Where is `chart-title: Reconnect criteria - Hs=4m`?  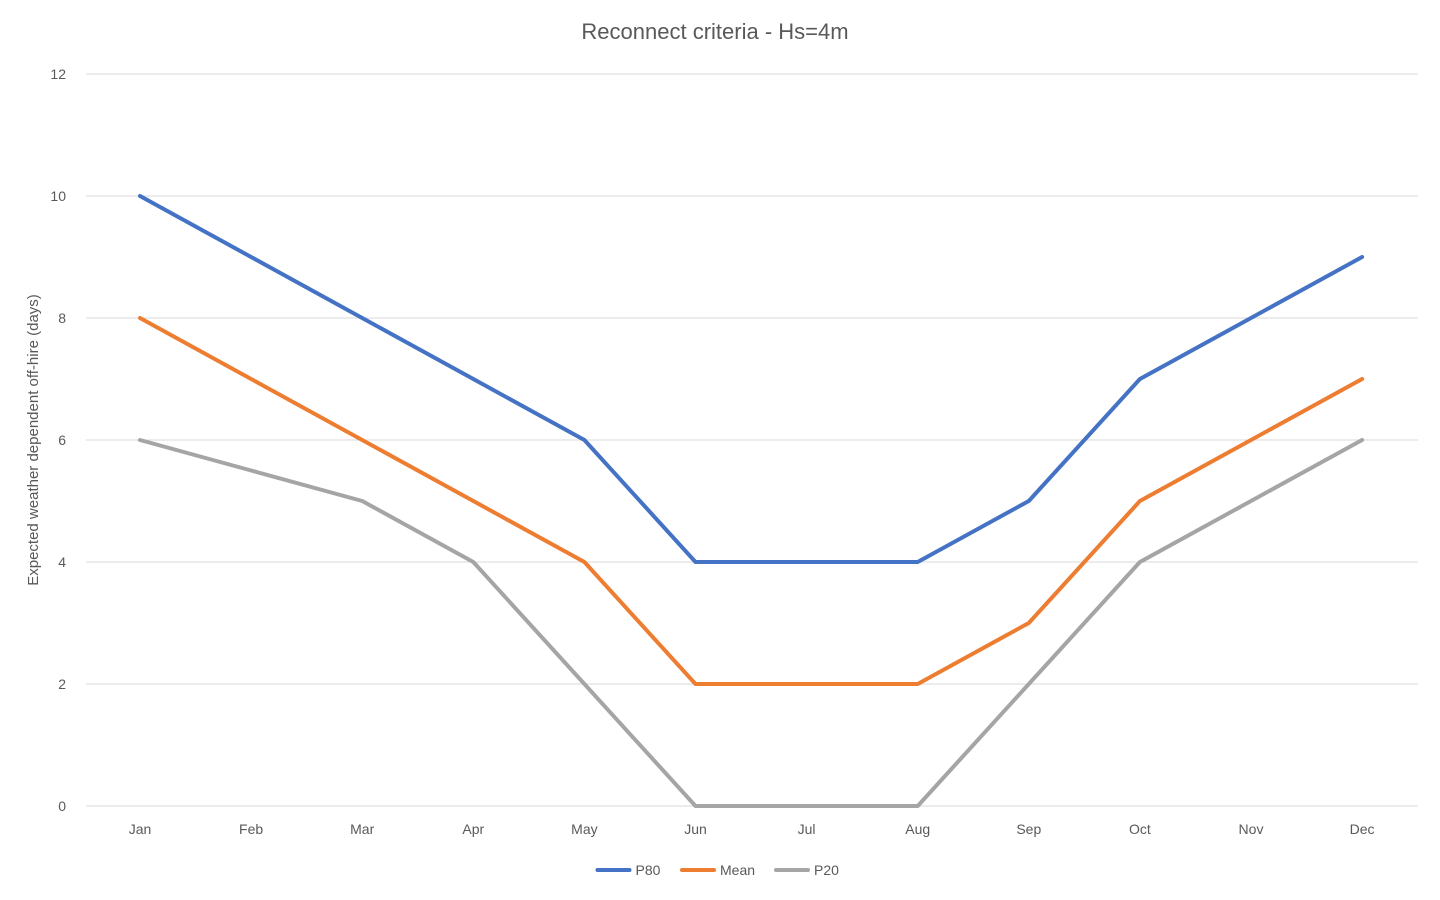
chart-title: Reconnect criteria - Hs=4m is located at coordinates (714, 31).